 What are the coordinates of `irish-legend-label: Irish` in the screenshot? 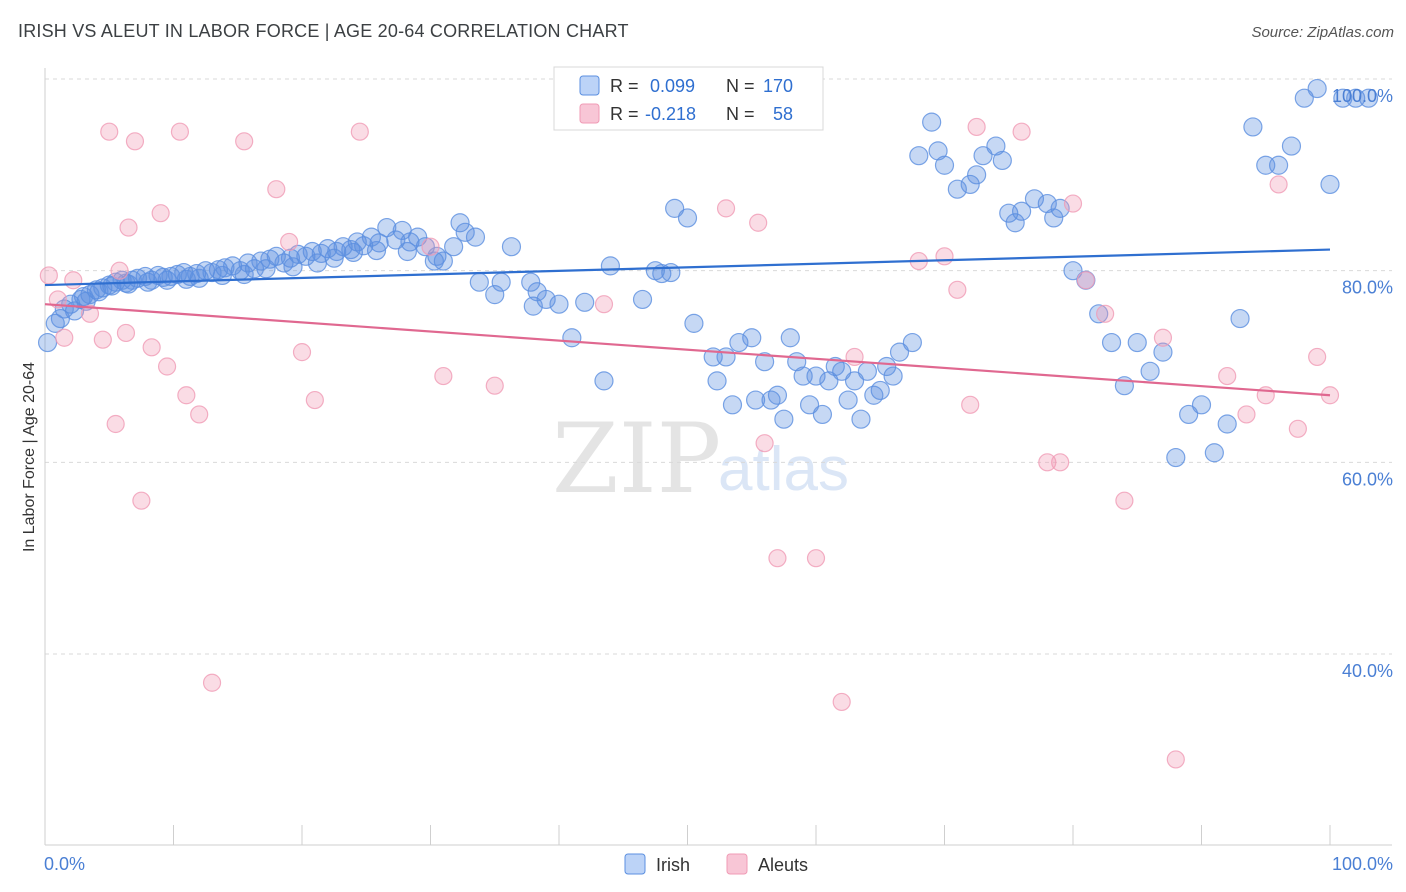 It's located at (673, 865).